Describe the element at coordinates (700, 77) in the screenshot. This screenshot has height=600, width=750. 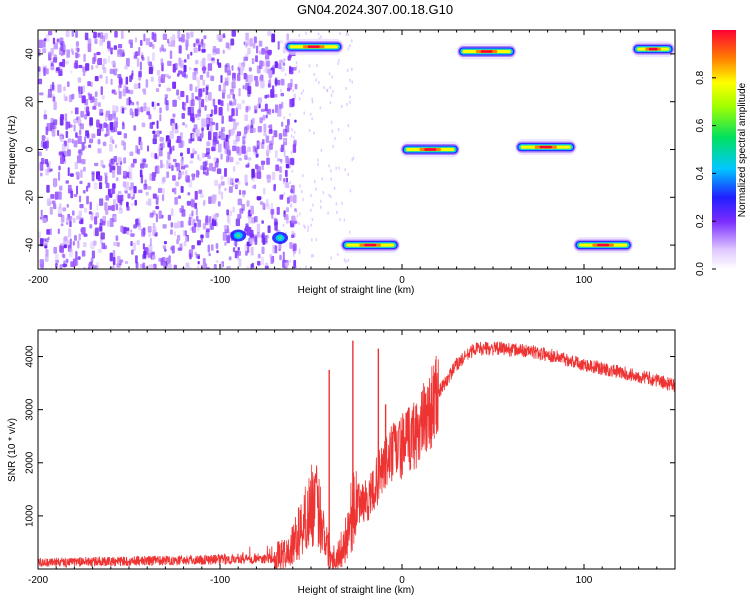
I see `colorbar-tick-label: 0.8` at that location.